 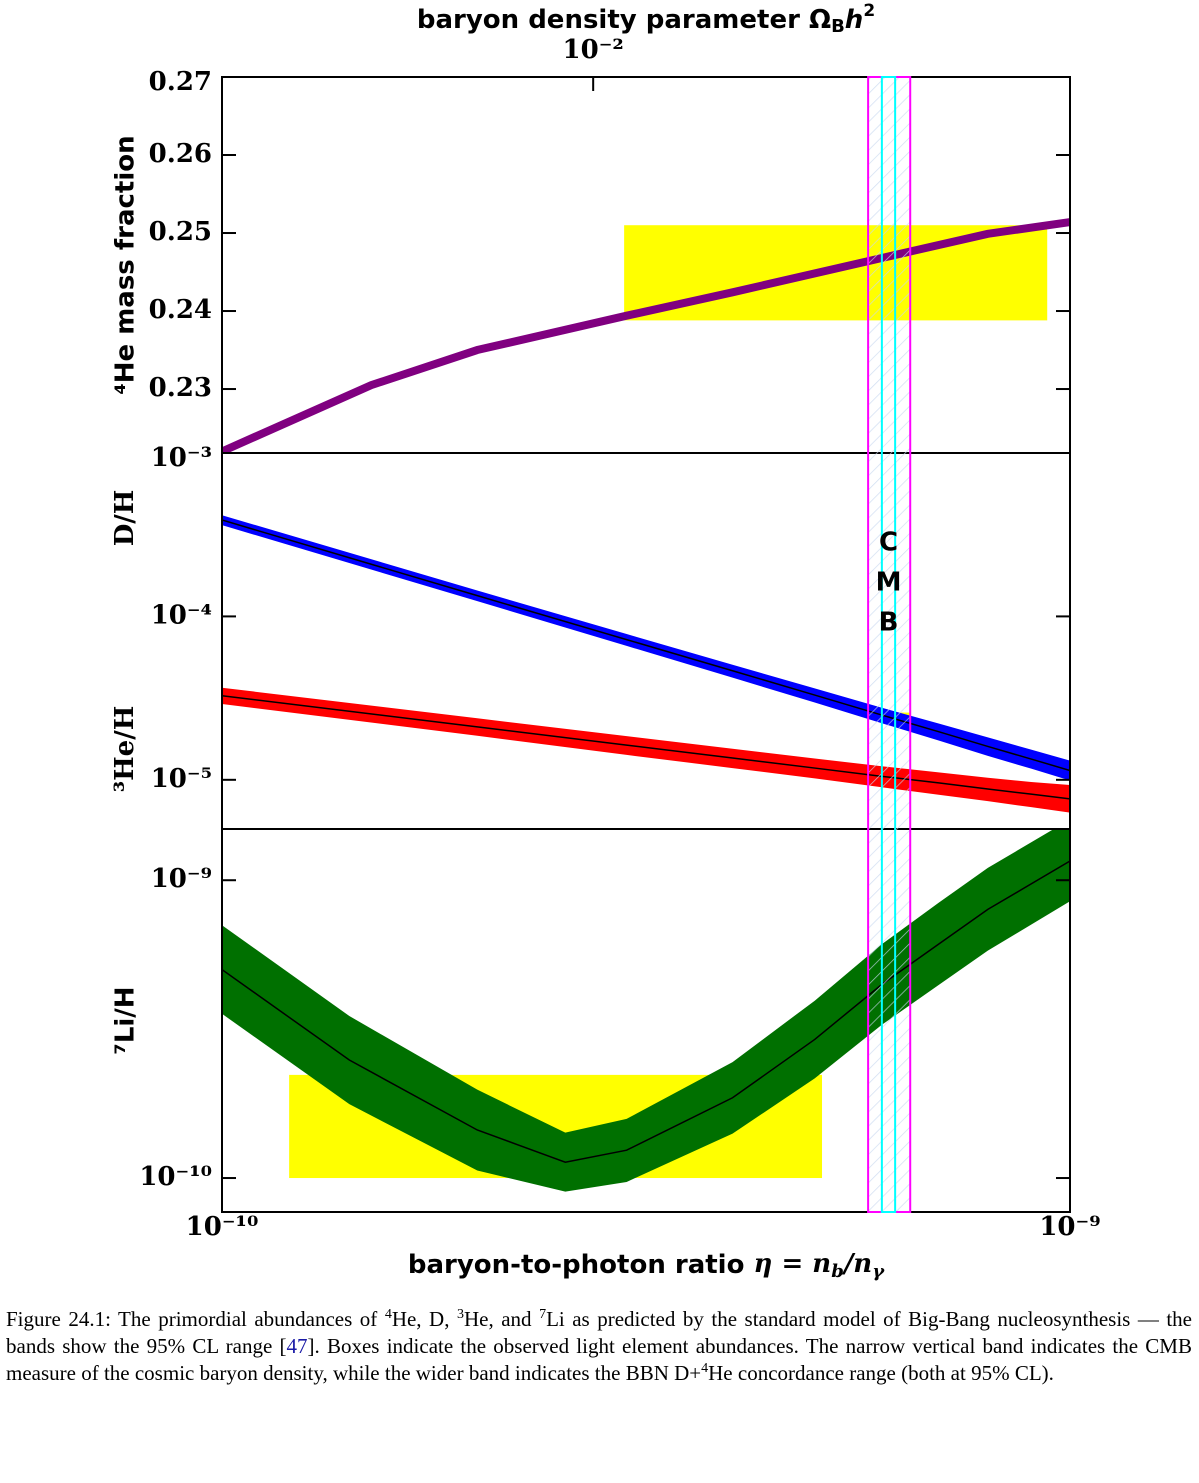 I want to click on label-part: γ, so click(x=878, y=1271).